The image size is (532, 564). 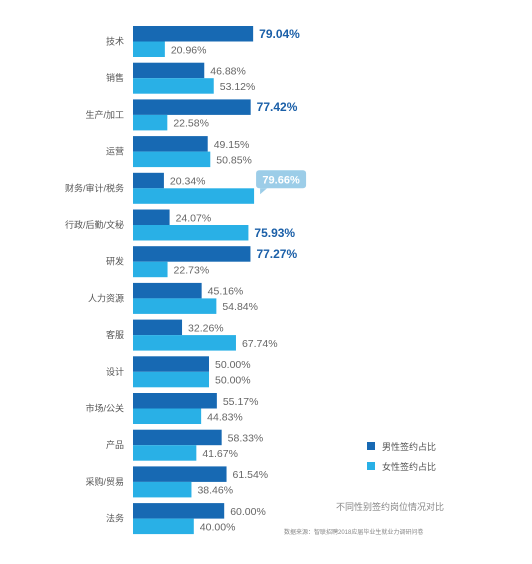 I want to click on legend-label-female: 女性签约占比, so click(x=409, y=466).